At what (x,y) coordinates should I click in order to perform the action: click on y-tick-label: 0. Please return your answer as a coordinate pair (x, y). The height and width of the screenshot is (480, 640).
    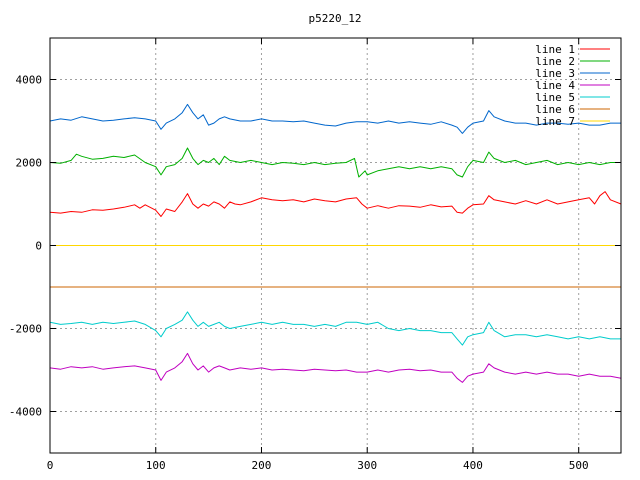
    Looking at the image, I should click on (38, 246).